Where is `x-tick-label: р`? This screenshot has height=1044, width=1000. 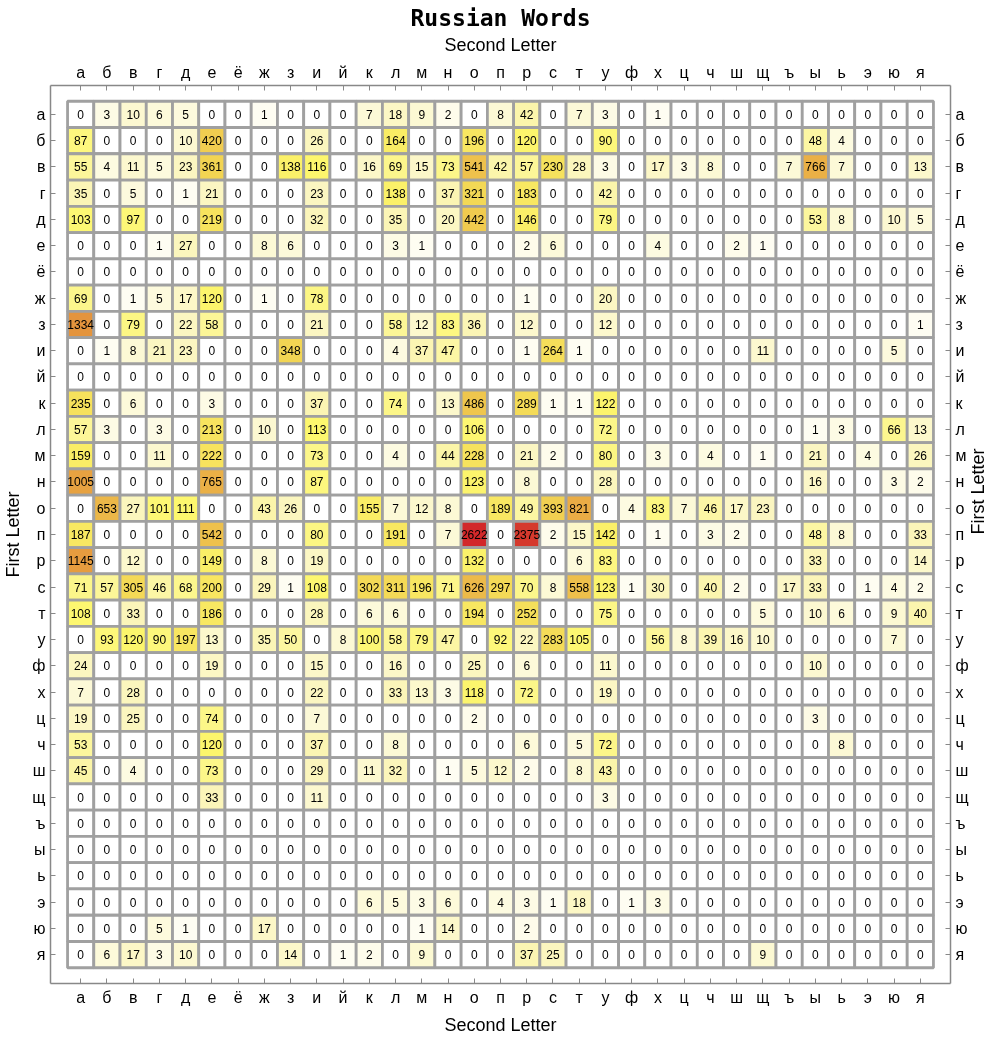 x-tick-label: р is located at coordinates (527, 72).